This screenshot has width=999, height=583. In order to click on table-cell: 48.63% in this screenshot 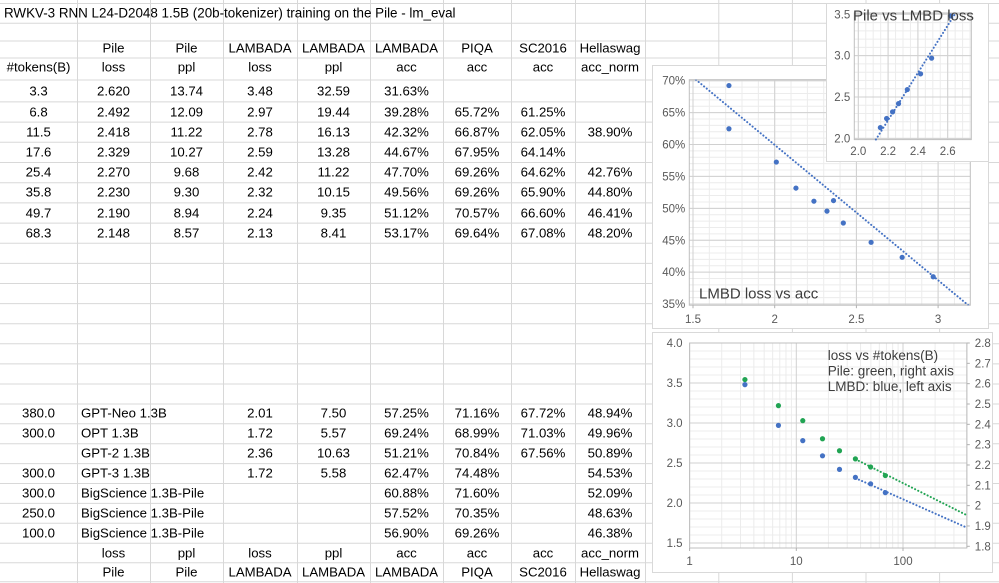, I will do `click(610, 513)`.